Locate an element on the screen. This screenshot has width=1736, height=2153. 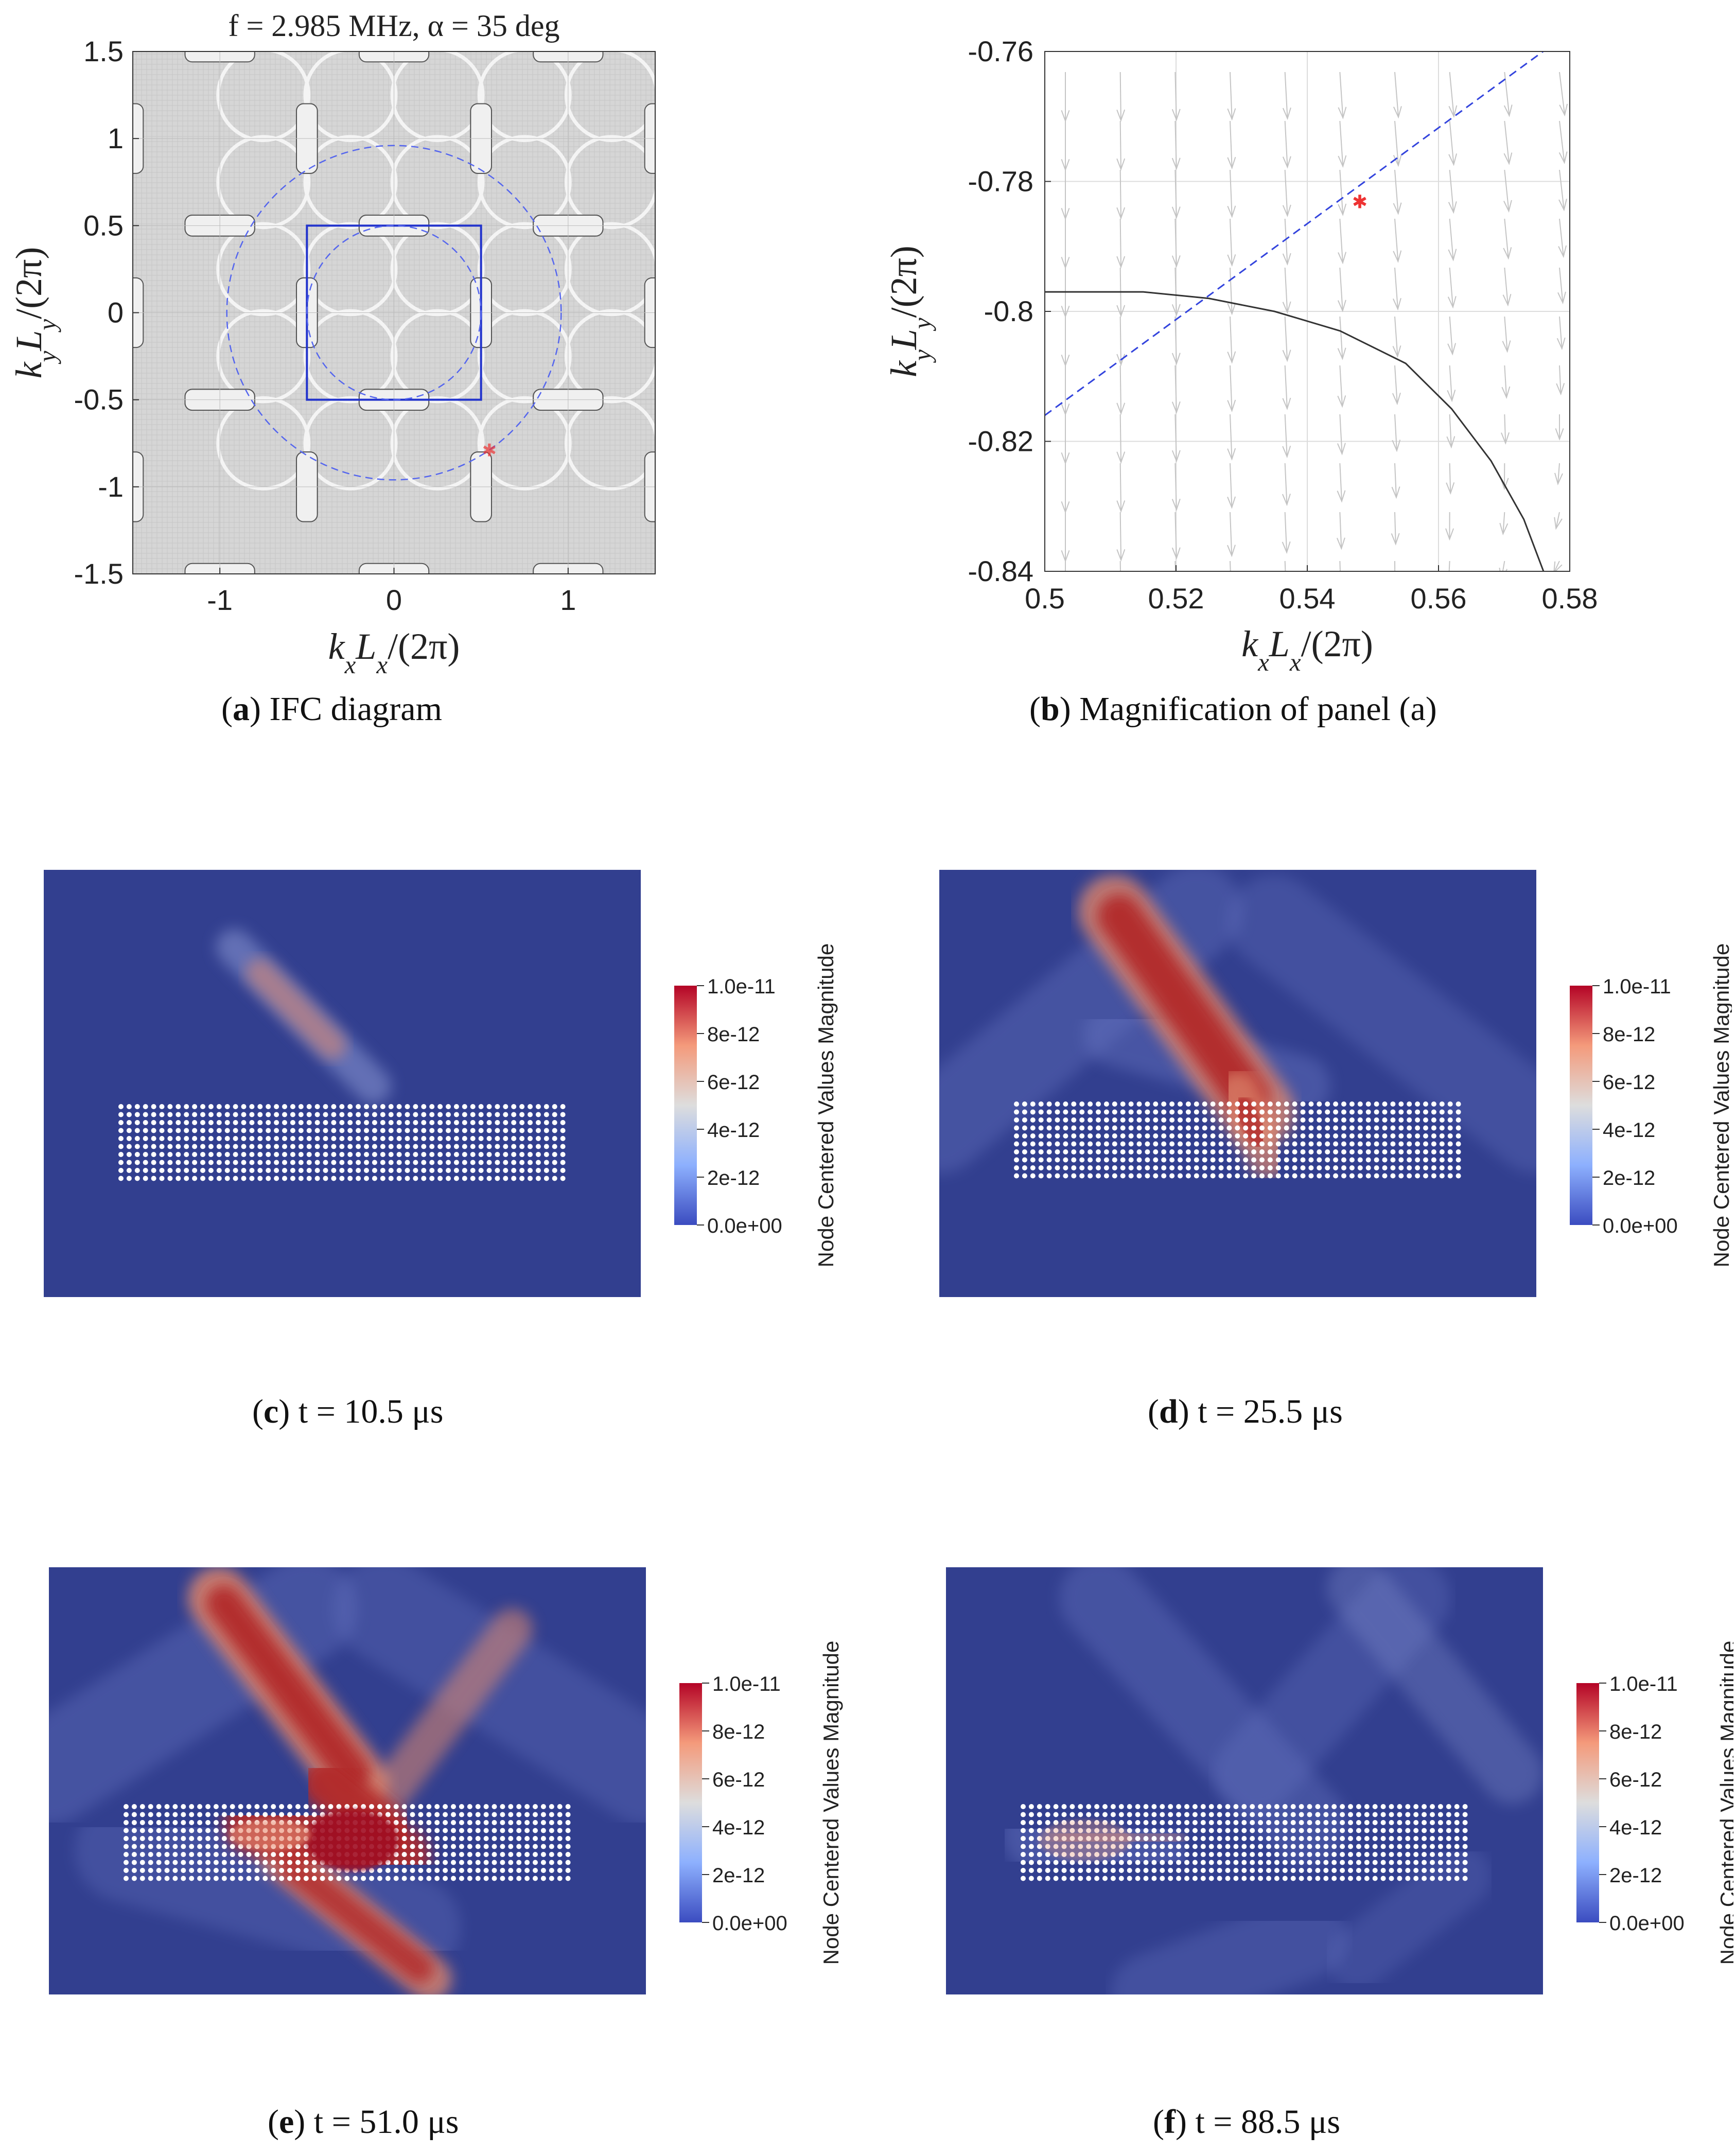
y-tick-label: -0.5 is located at coordinates (99, 399).